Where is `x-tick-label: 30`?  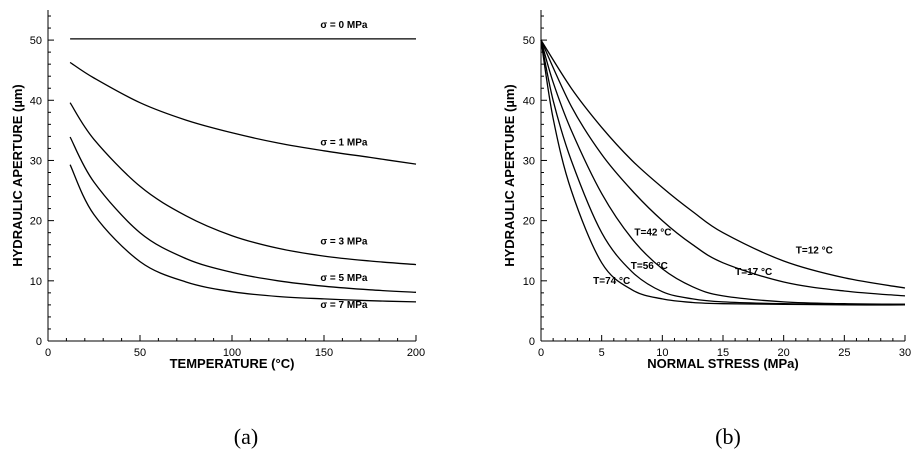
x-tick-label: 30 is located at coordinates (905, 353).